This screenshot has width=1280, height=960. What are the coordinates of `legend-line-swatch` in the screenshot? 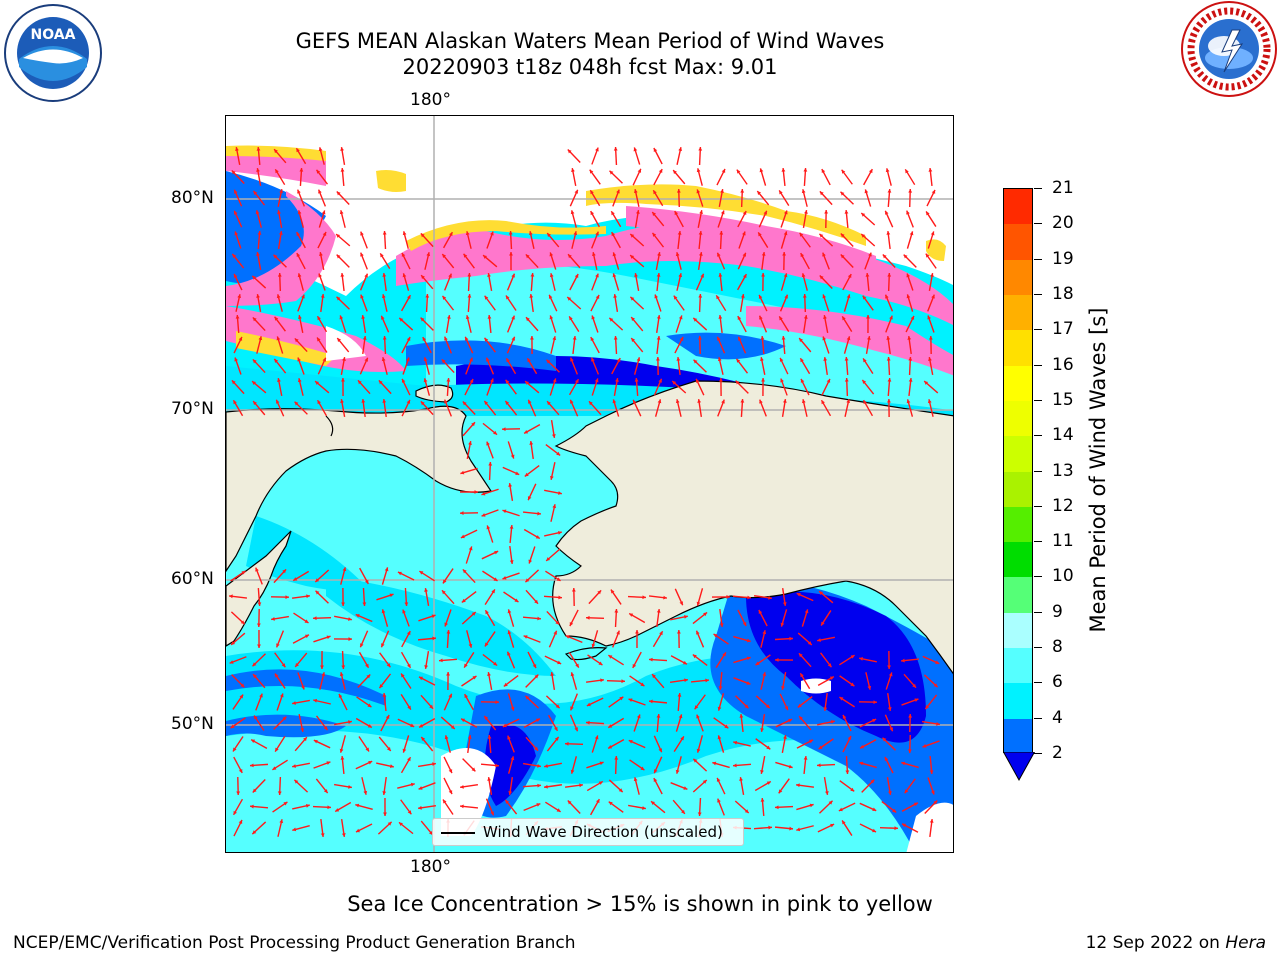 It's located at (458, 833).